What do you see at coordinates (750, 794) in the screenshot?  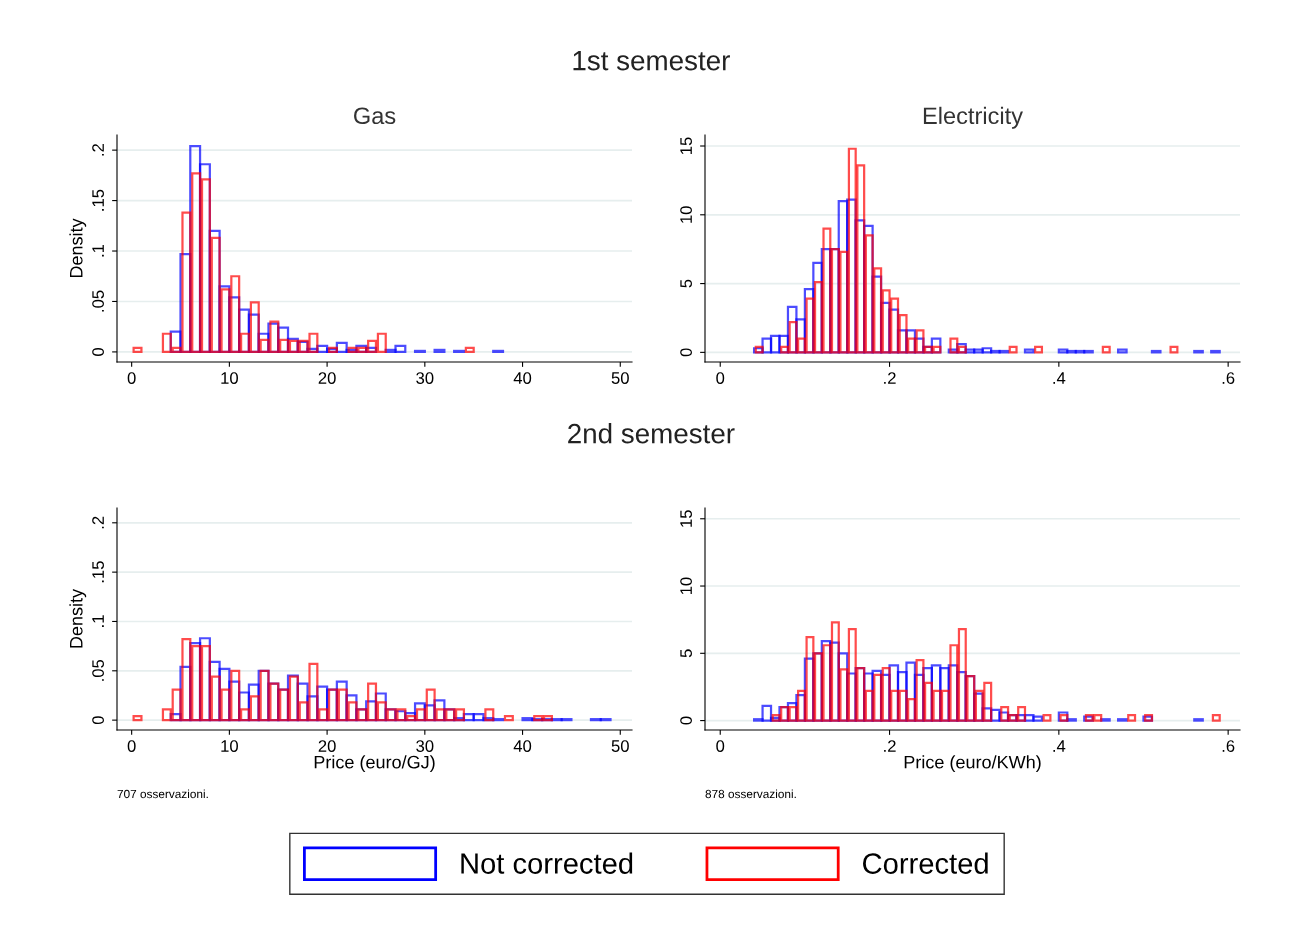 I see `text: 878 osservazioni.` at bounding box center [750, 794].